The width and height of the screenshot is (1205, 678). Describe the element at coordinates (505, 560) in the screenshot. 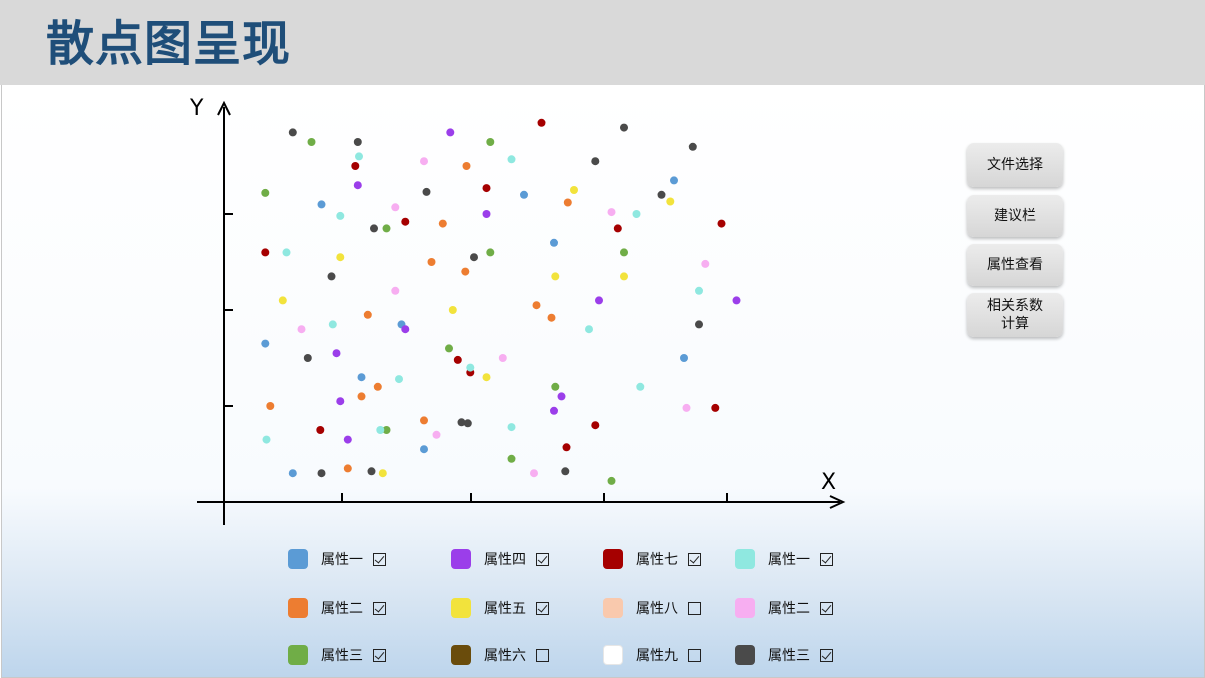

I see `legend-label: 属性四` at that location.